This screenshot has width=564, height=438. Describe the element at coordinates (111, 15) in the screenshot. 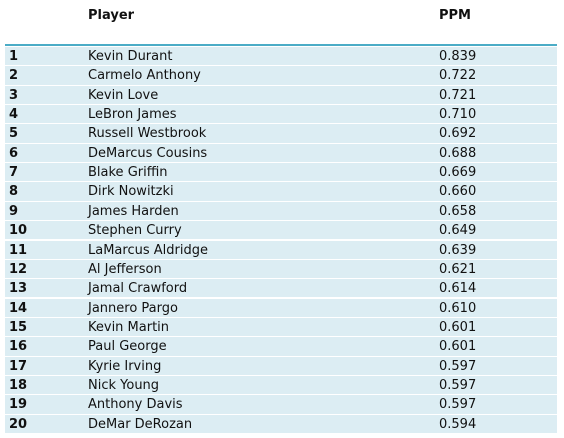

I see `cell: Player` at that location.